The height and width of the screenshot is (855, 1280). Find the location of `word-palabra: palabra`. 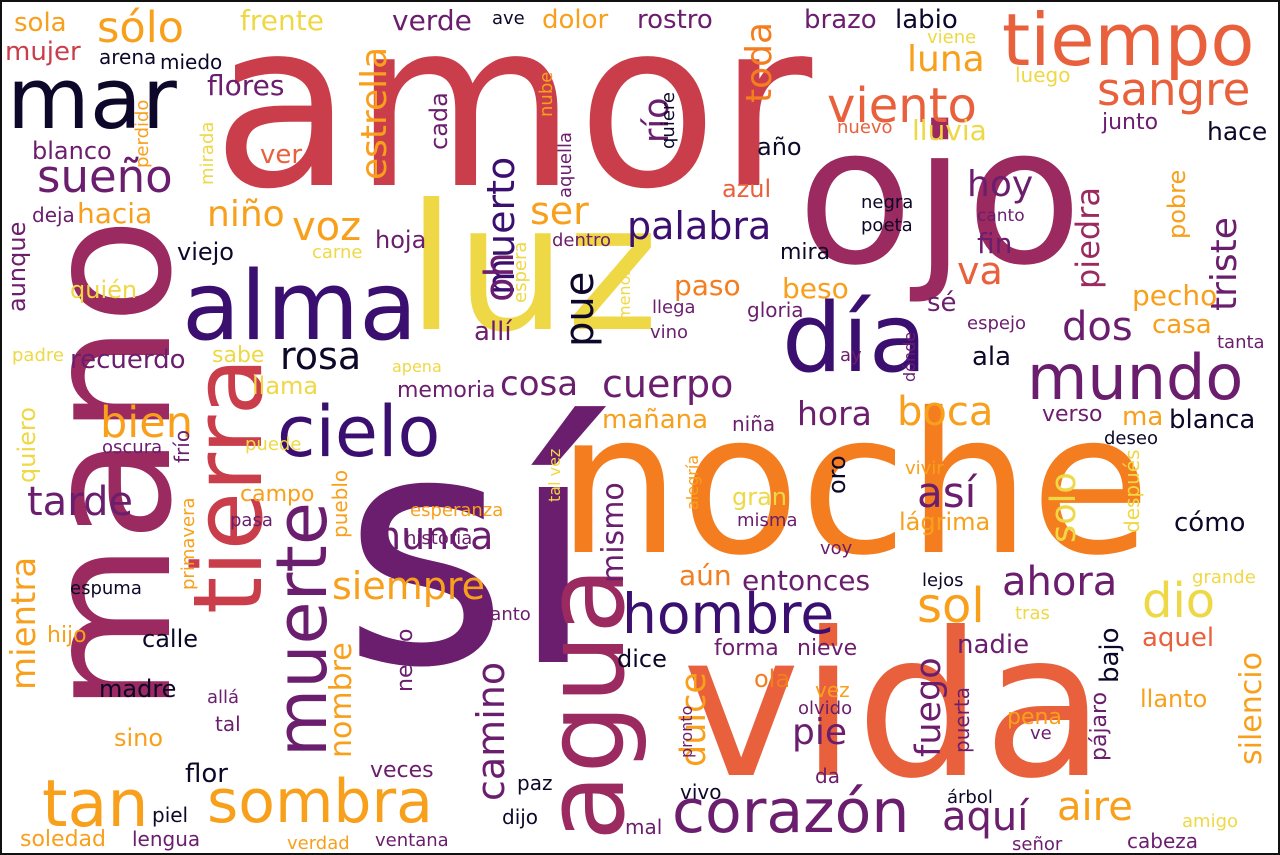

word-palabra: palabra is located at coordinates (699, 226).